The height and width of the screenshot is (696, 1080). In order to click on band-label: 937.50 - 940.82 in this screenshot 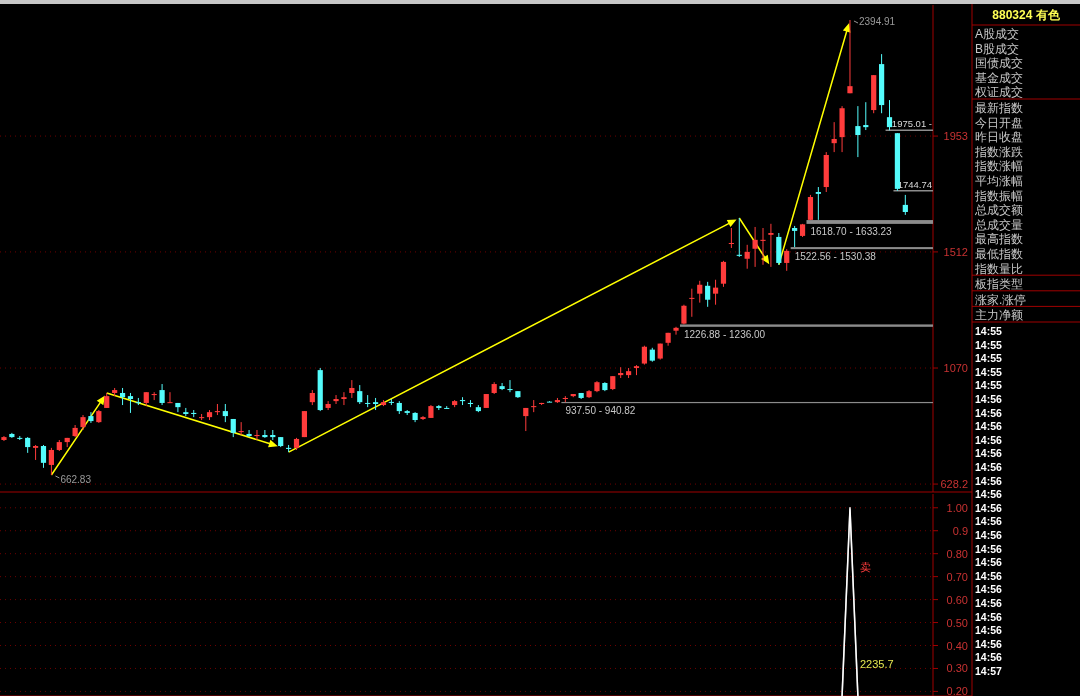, I will do `click(600, 410)`.